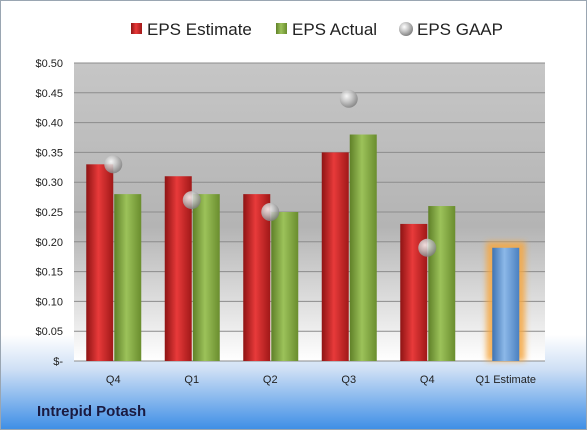 This screenshot has height=431, width=587. What do you see at coordinates (136, 28) in the screenshot?
I see `legend-swatch-estimate` at bounding box center [136, 28].